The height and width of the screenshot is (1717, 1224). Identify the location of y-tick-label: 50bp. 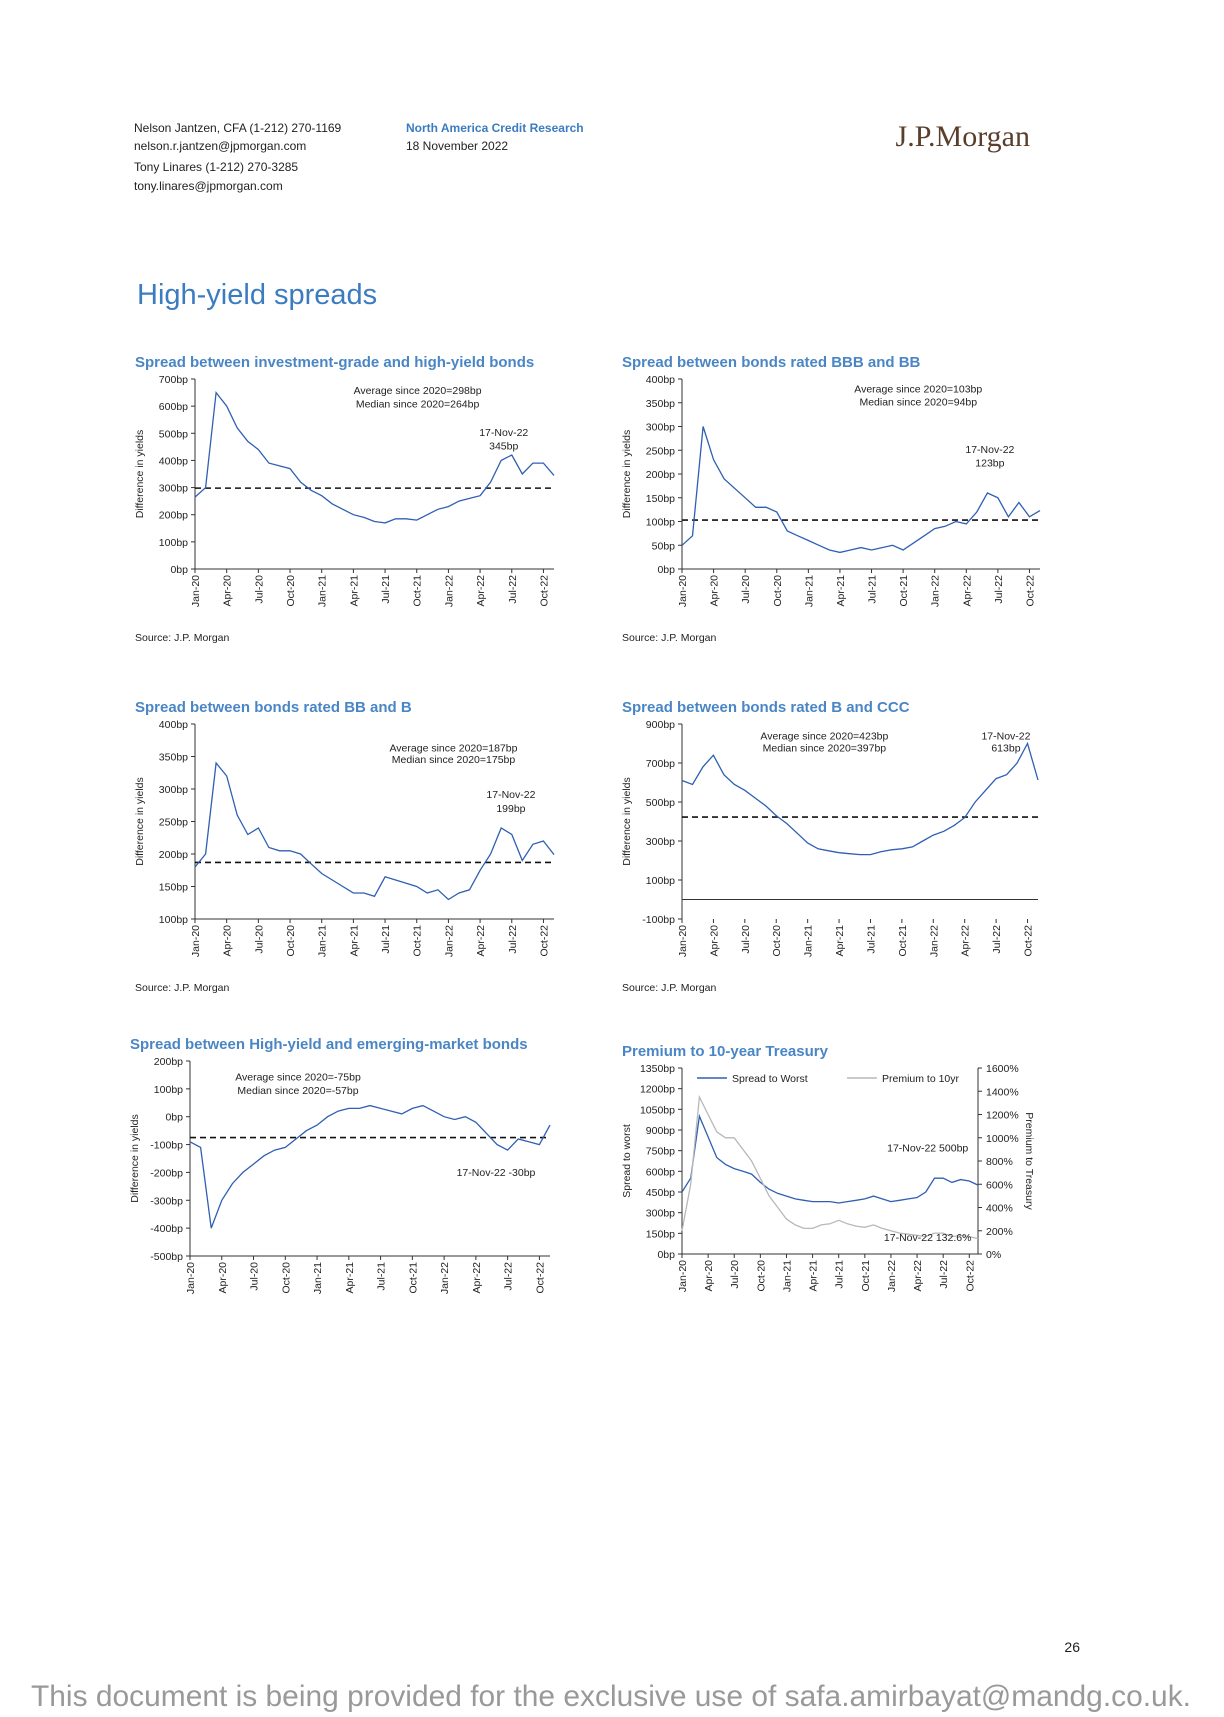
(664, 546).